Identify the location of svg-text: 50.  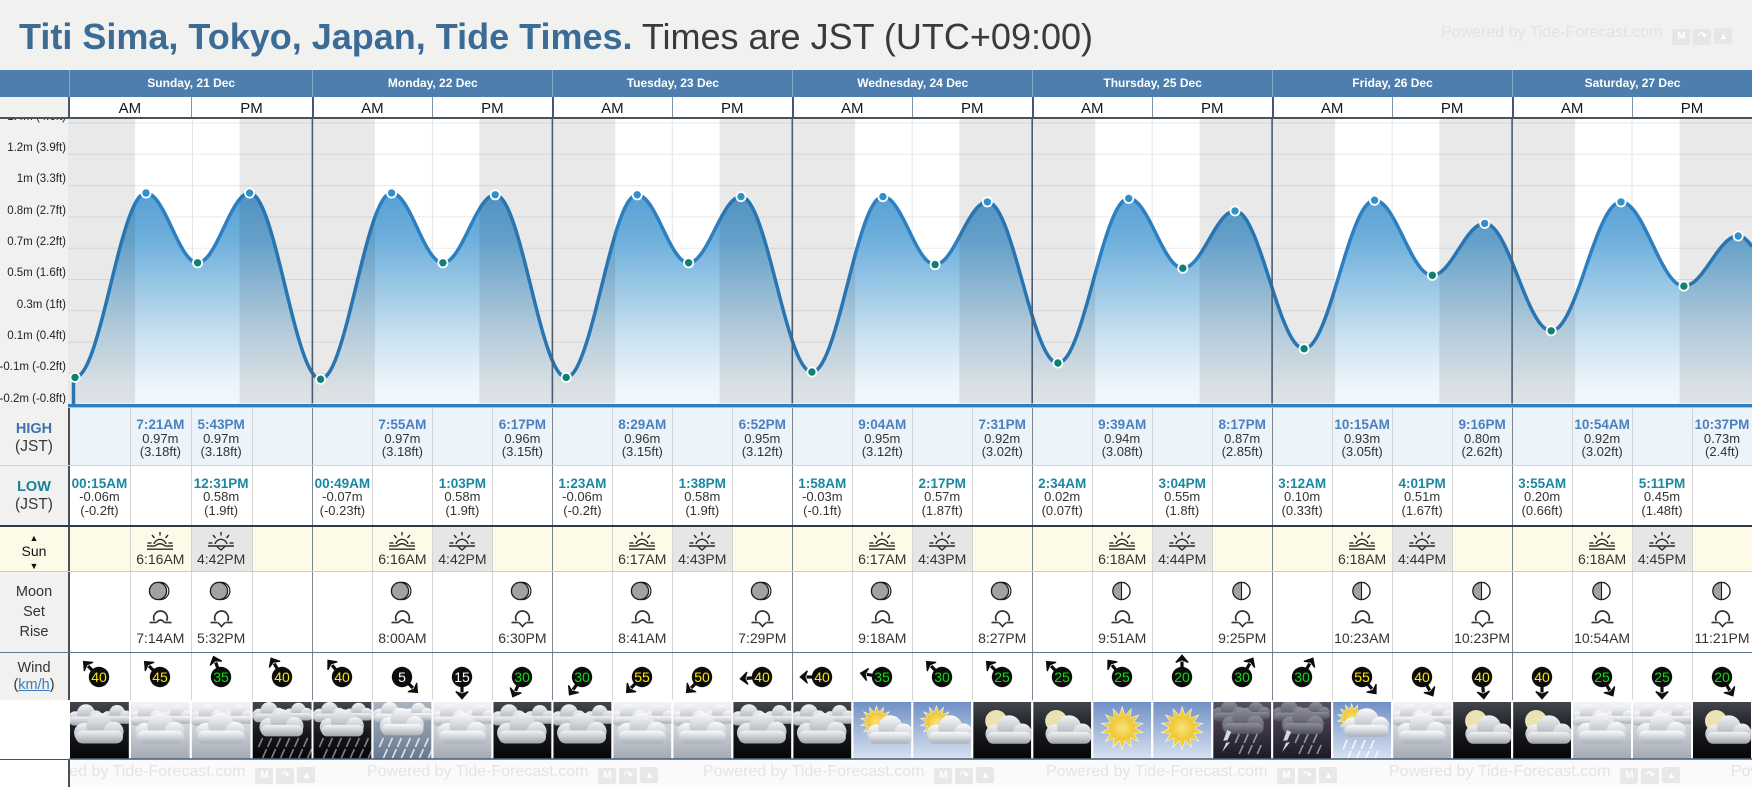
(703, 677).